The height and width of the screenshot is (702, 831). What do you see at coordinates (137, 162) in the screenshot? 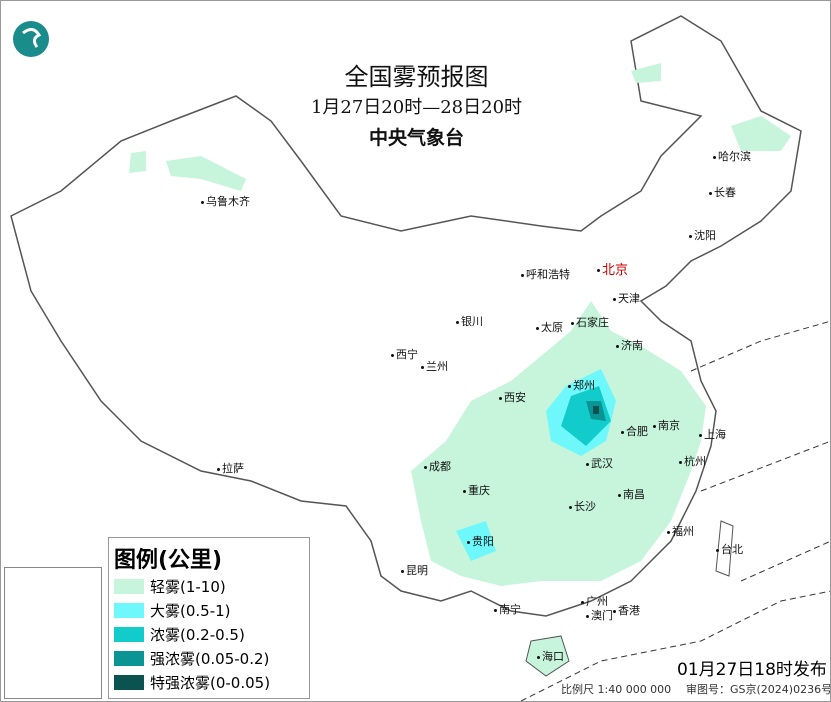
I see `fog-light-sw` at bounding box center [137, 162].